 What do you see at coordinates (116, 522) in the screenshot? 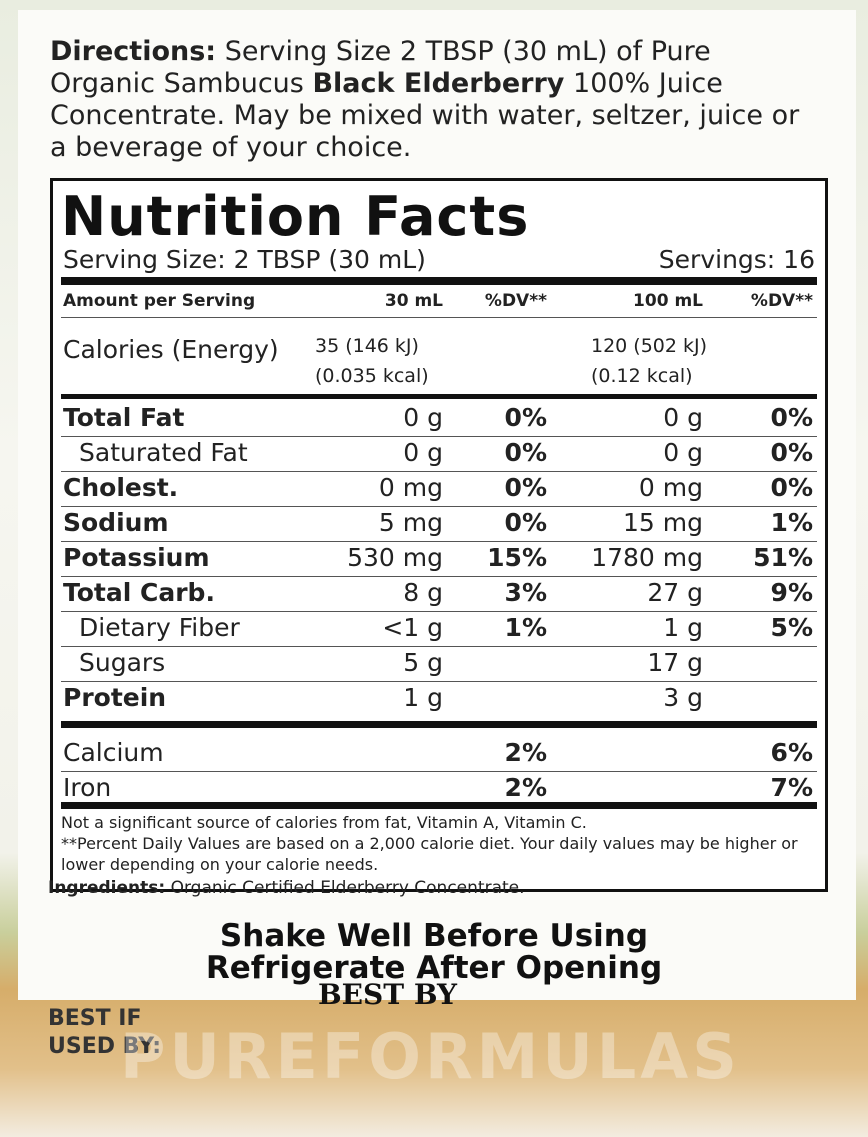
I see `nutrient-label: Sodium` at bounding box center [116, 522].